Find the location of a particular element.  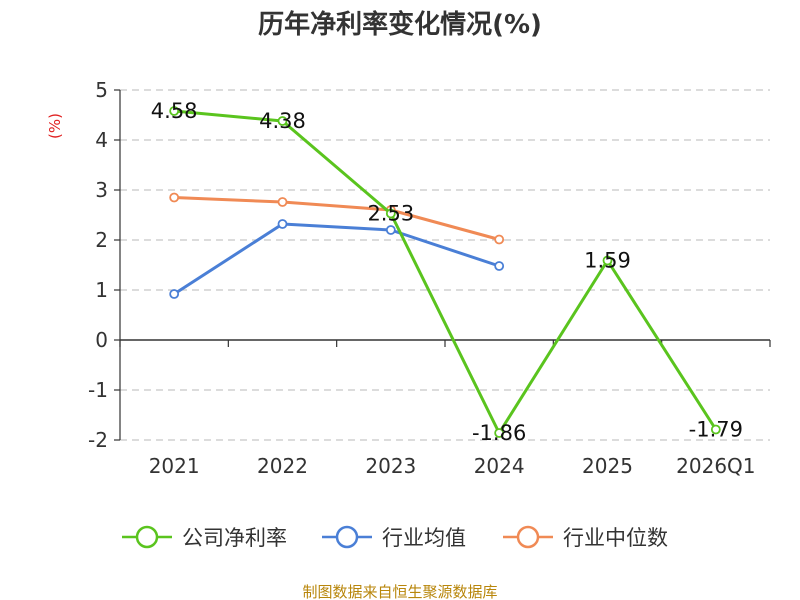

x-tick-label: 2024 is located at coordinates (499, 466).